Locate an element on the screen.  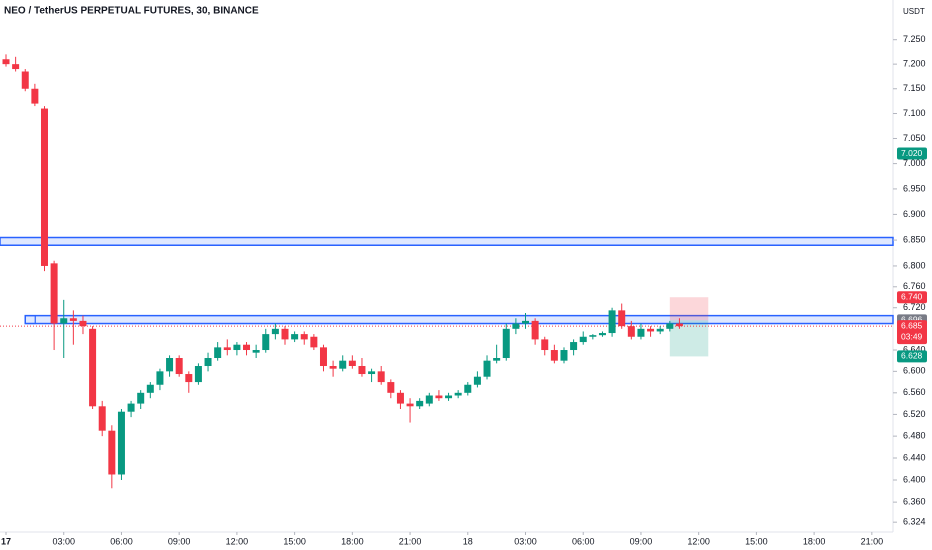
y-tick-label: 6.760 is located at coordinates (914, 286).